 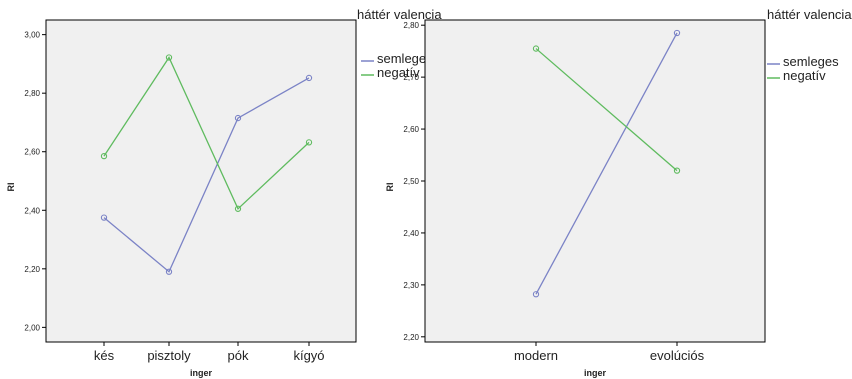 I want to click on x-tick-label: pisztoly, so click(x=169, y=355).